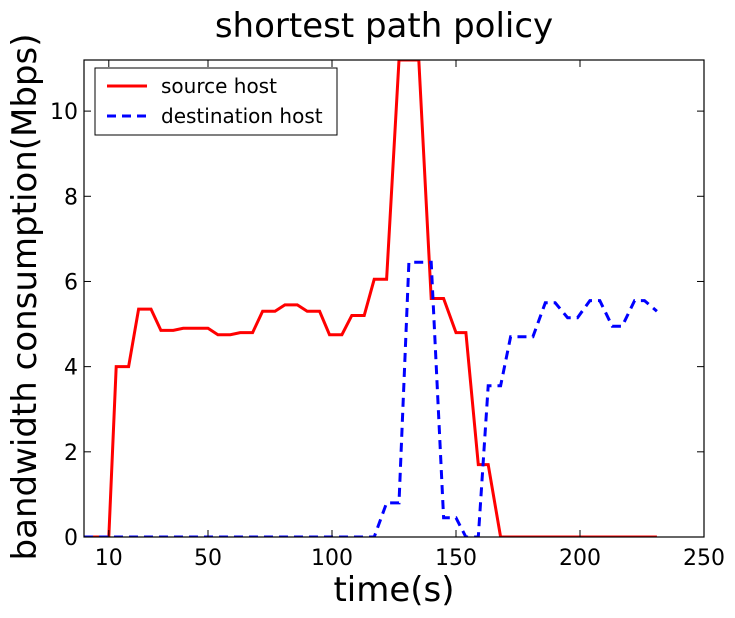 This screenshot has height=618, width=735. What do you see at coordinates (456, 558) in the screenshot?
I see `x-tick-label: 150` at bounding box center [456, 558].